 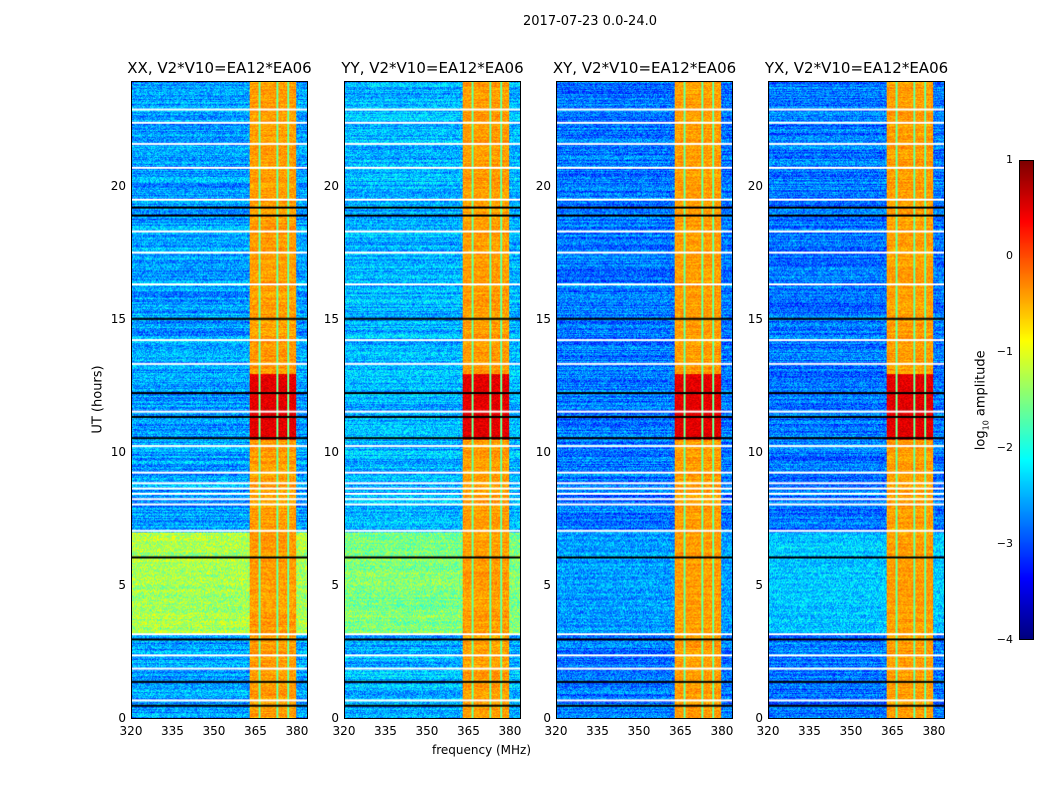 I want to click on figure-title: 2017-07-23 0.0-24.0, so click(x=590, y=21).